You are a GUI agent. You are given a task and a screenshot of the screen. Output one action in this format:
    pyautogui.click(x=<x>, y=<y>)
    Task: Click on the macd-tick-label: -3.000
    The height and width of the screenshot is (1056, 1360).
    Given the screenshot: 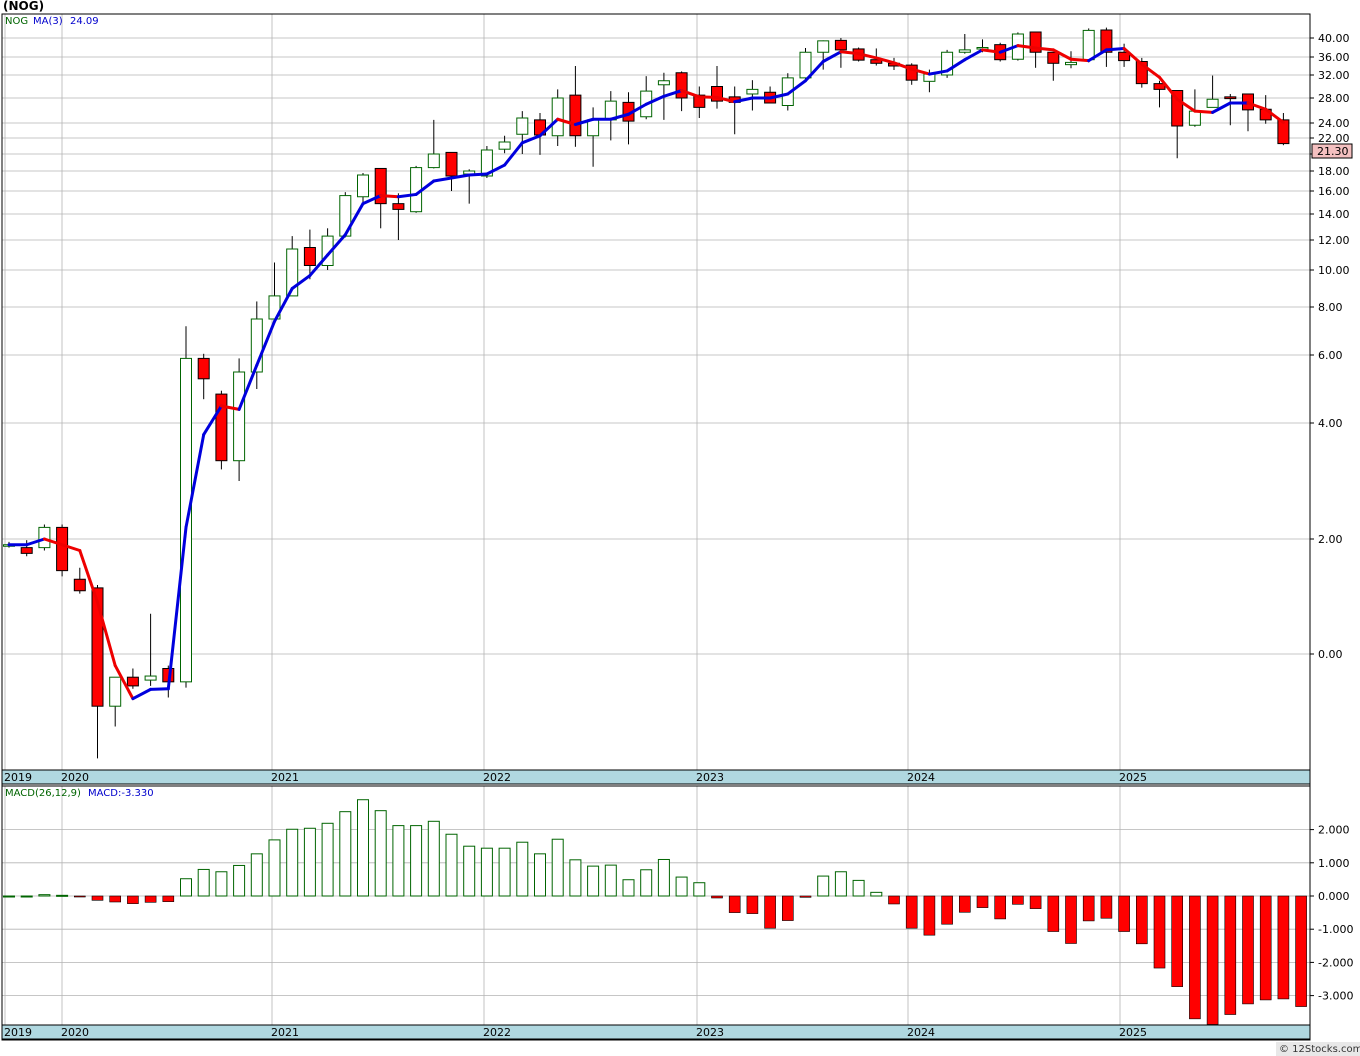 What is the action you would take?
    pyautogui.click(x=1335, y=996)
    